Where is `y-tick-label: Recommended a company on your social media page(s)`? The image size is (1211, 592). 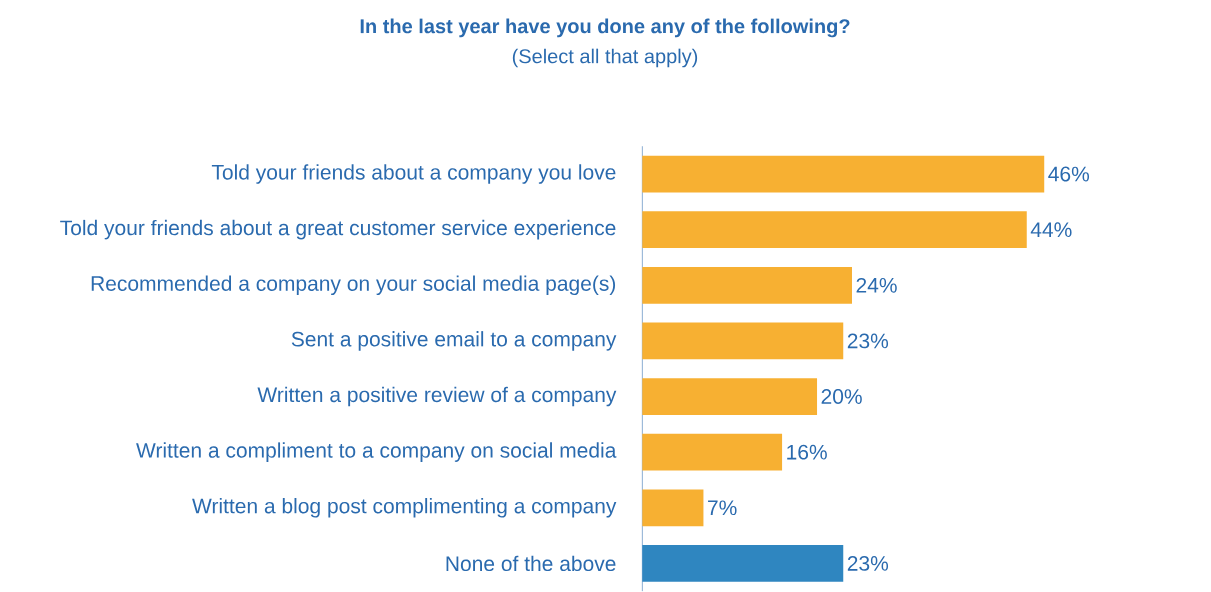 y-tick-label: Recommended a company on your social media page(s) is located at coordinates (353, 285).